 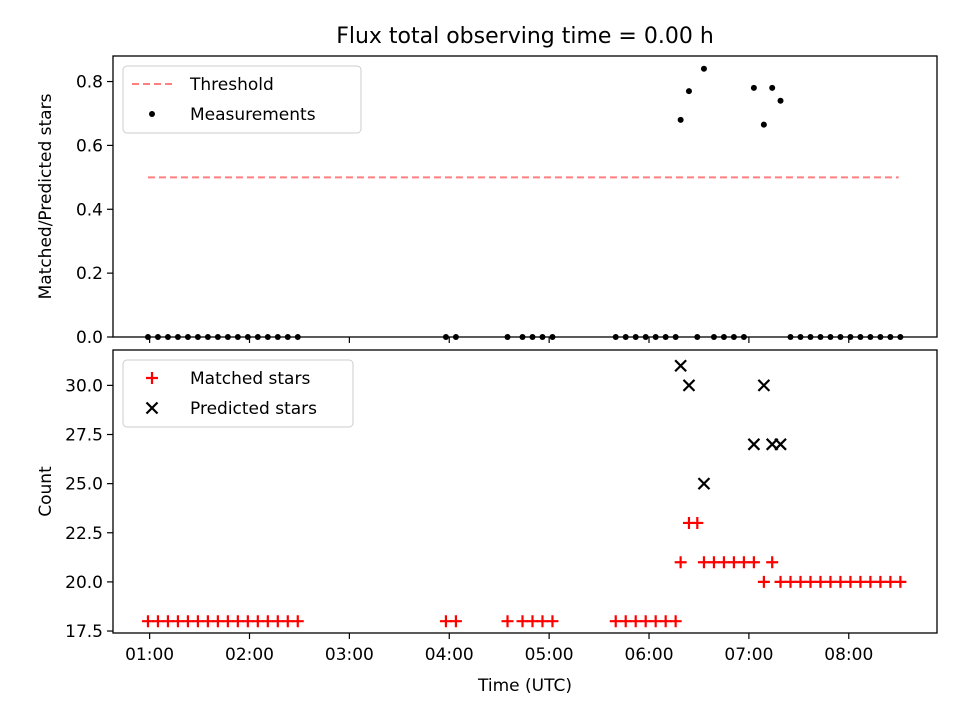 I want to click on x-tick-label: 08:00, so click(x=848, y=655).